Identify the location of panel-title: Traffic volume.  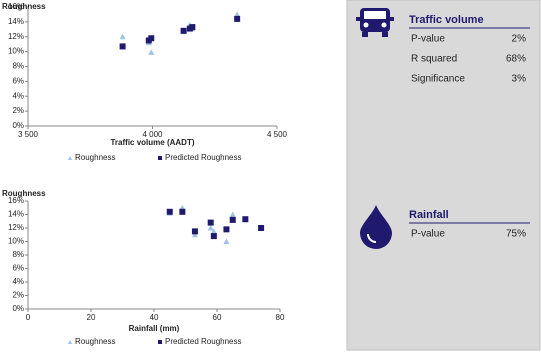
(446, 20).